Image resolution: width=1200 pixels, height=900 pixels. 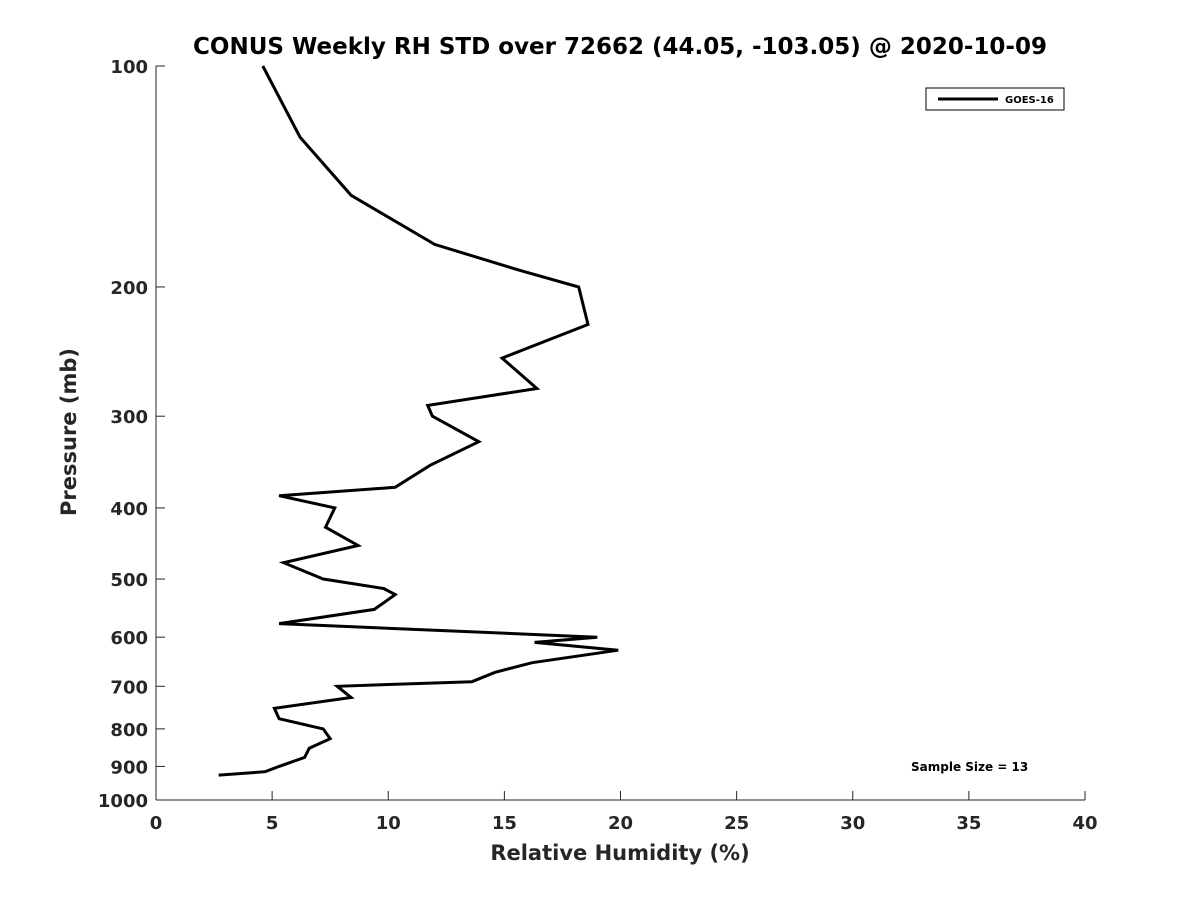 I want to click on x-tick-label: 10, so click(x=388, y=823).